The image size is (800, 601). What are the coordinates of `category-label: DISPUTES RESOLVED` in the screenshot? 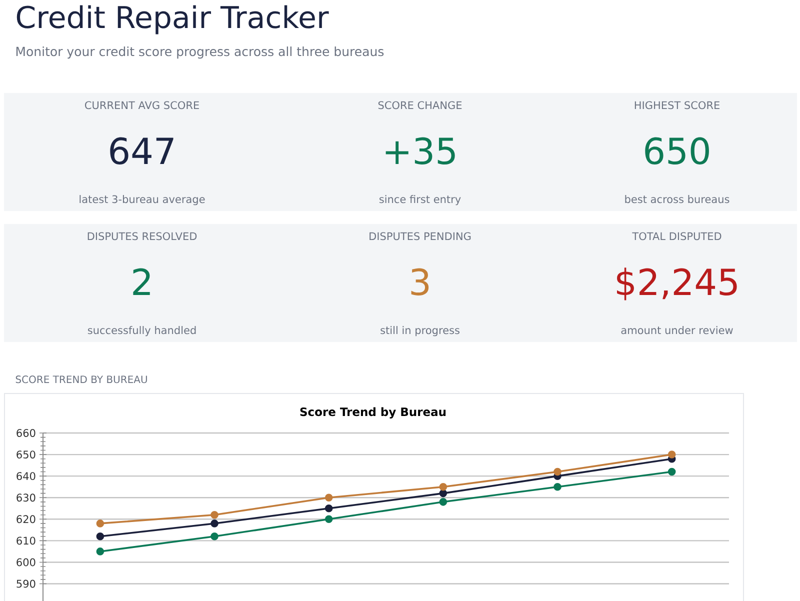 It's located at (142, 236).